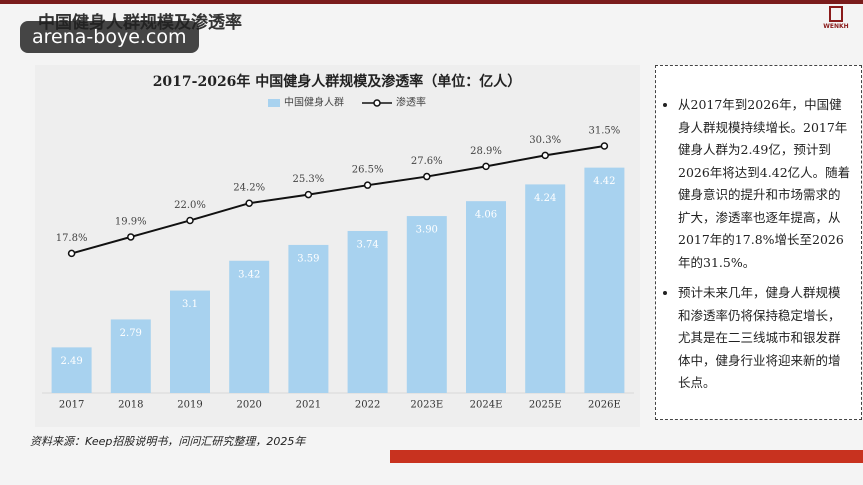  What do you see at coordinates (190, 304) in the screenshot?
I see `bar-value-label: 3.1` at bounding box center [190, 304].